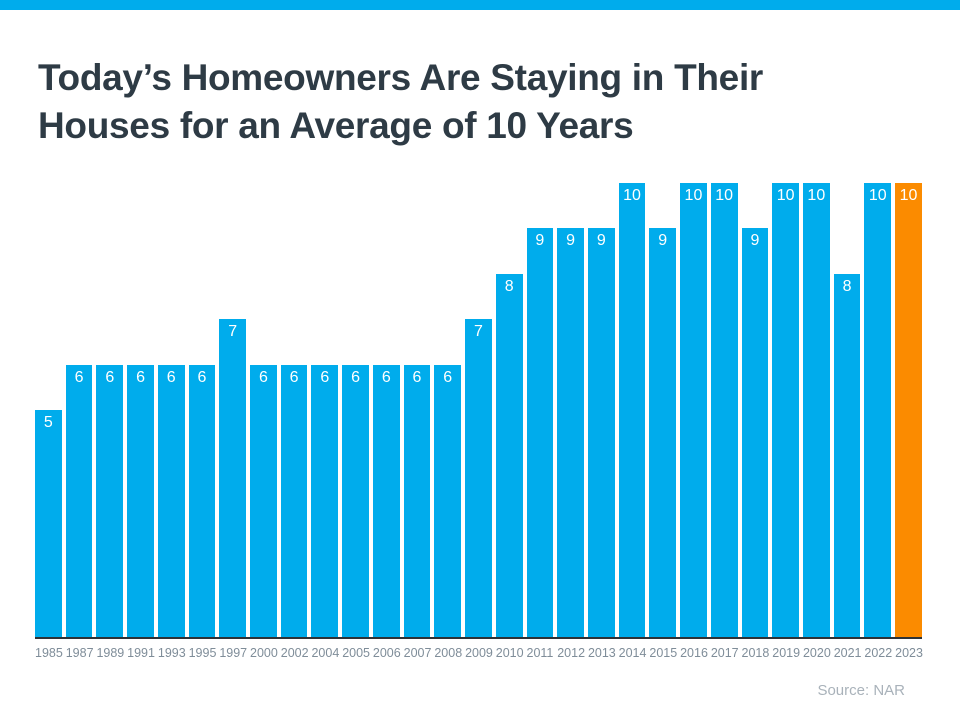 The height and width of the screenshot is (720, 960). What do you see at coordinates (386, 501) in the screenshot?
I see `bar-2006: 6` at bounding box center [386, 501].